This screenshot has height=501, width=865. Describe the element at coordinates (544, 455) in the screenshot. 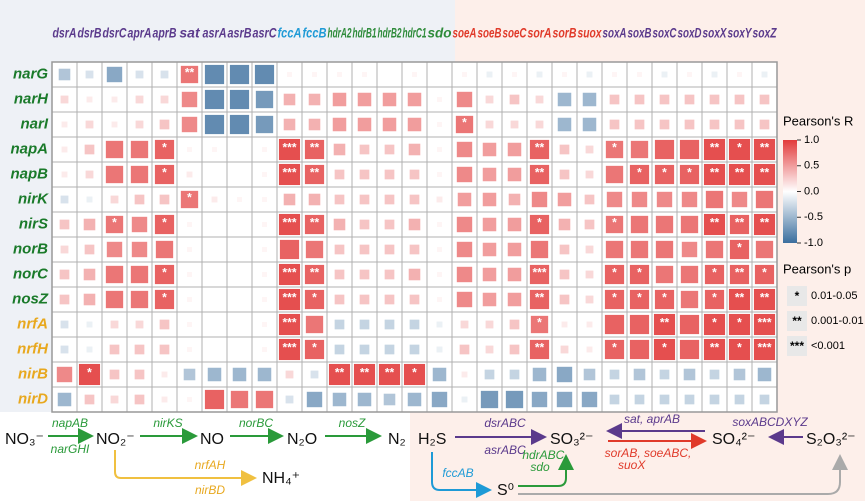

I see `enzyme-label: hdrABC,` at that location.